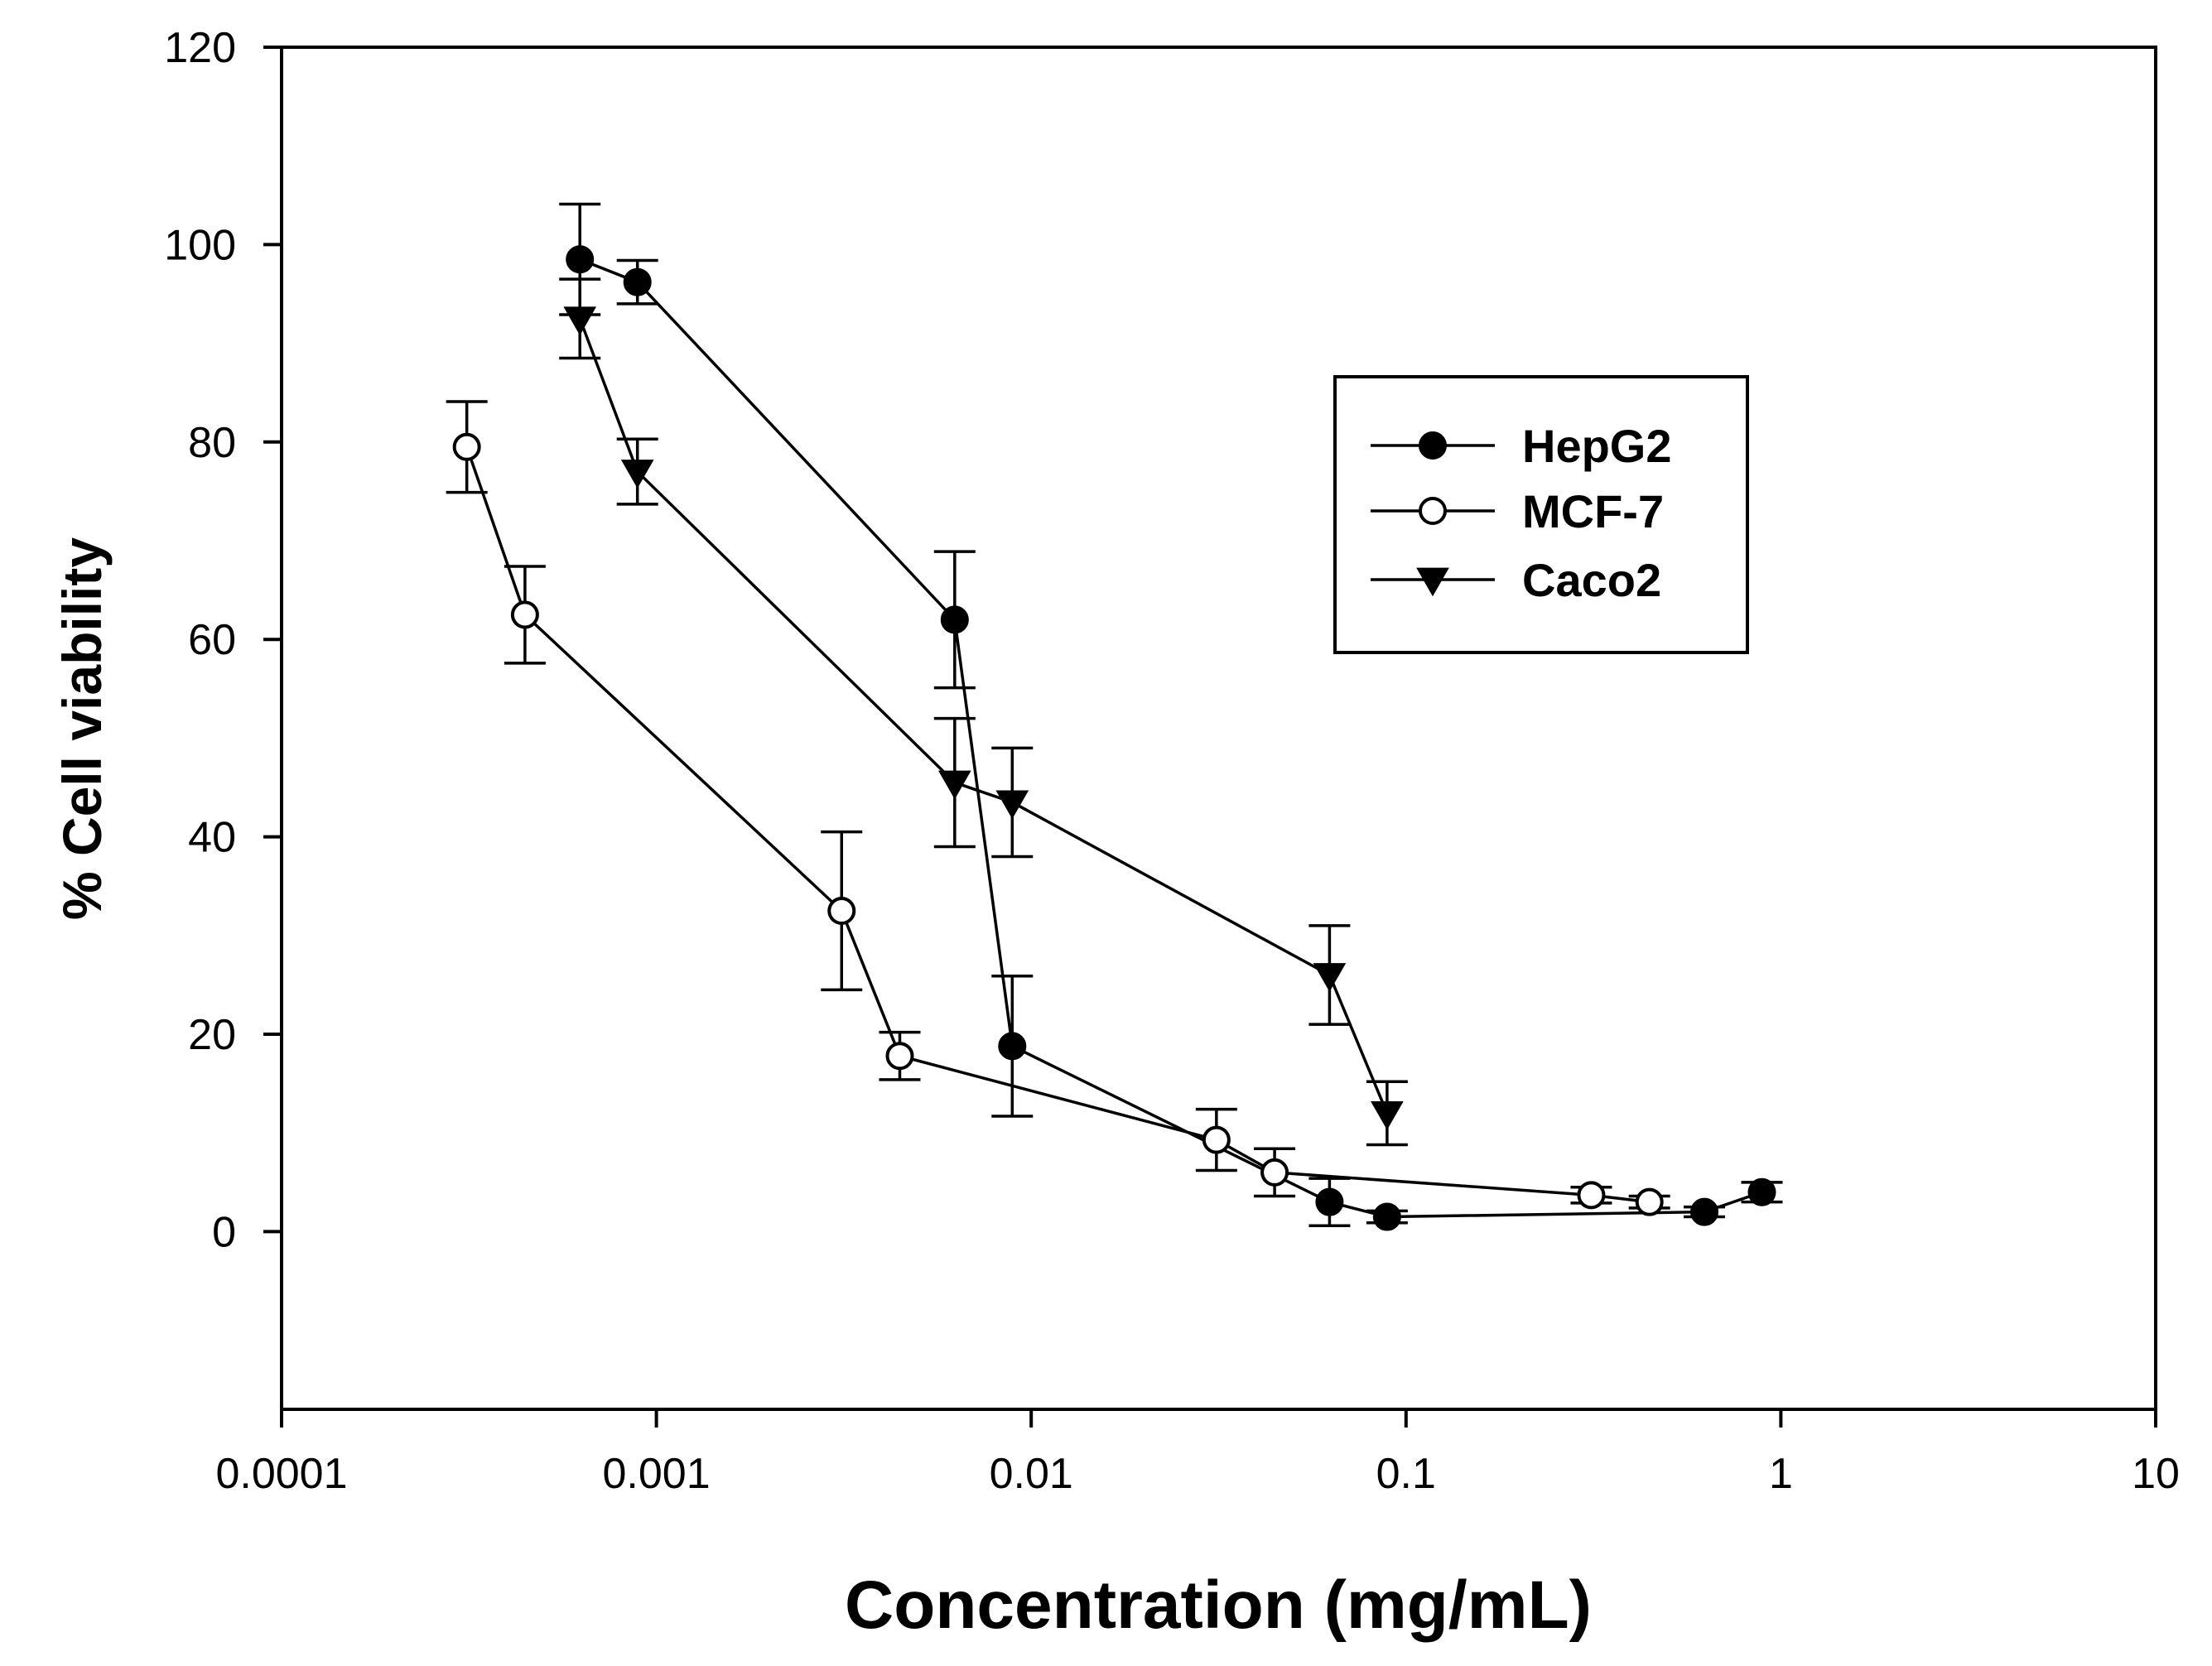 The height and width of the screenshot is (1666, 2212). Describe the element at coordinates (224, 1232) in the screenshot. I see `y-tick-label: 0` at that location.